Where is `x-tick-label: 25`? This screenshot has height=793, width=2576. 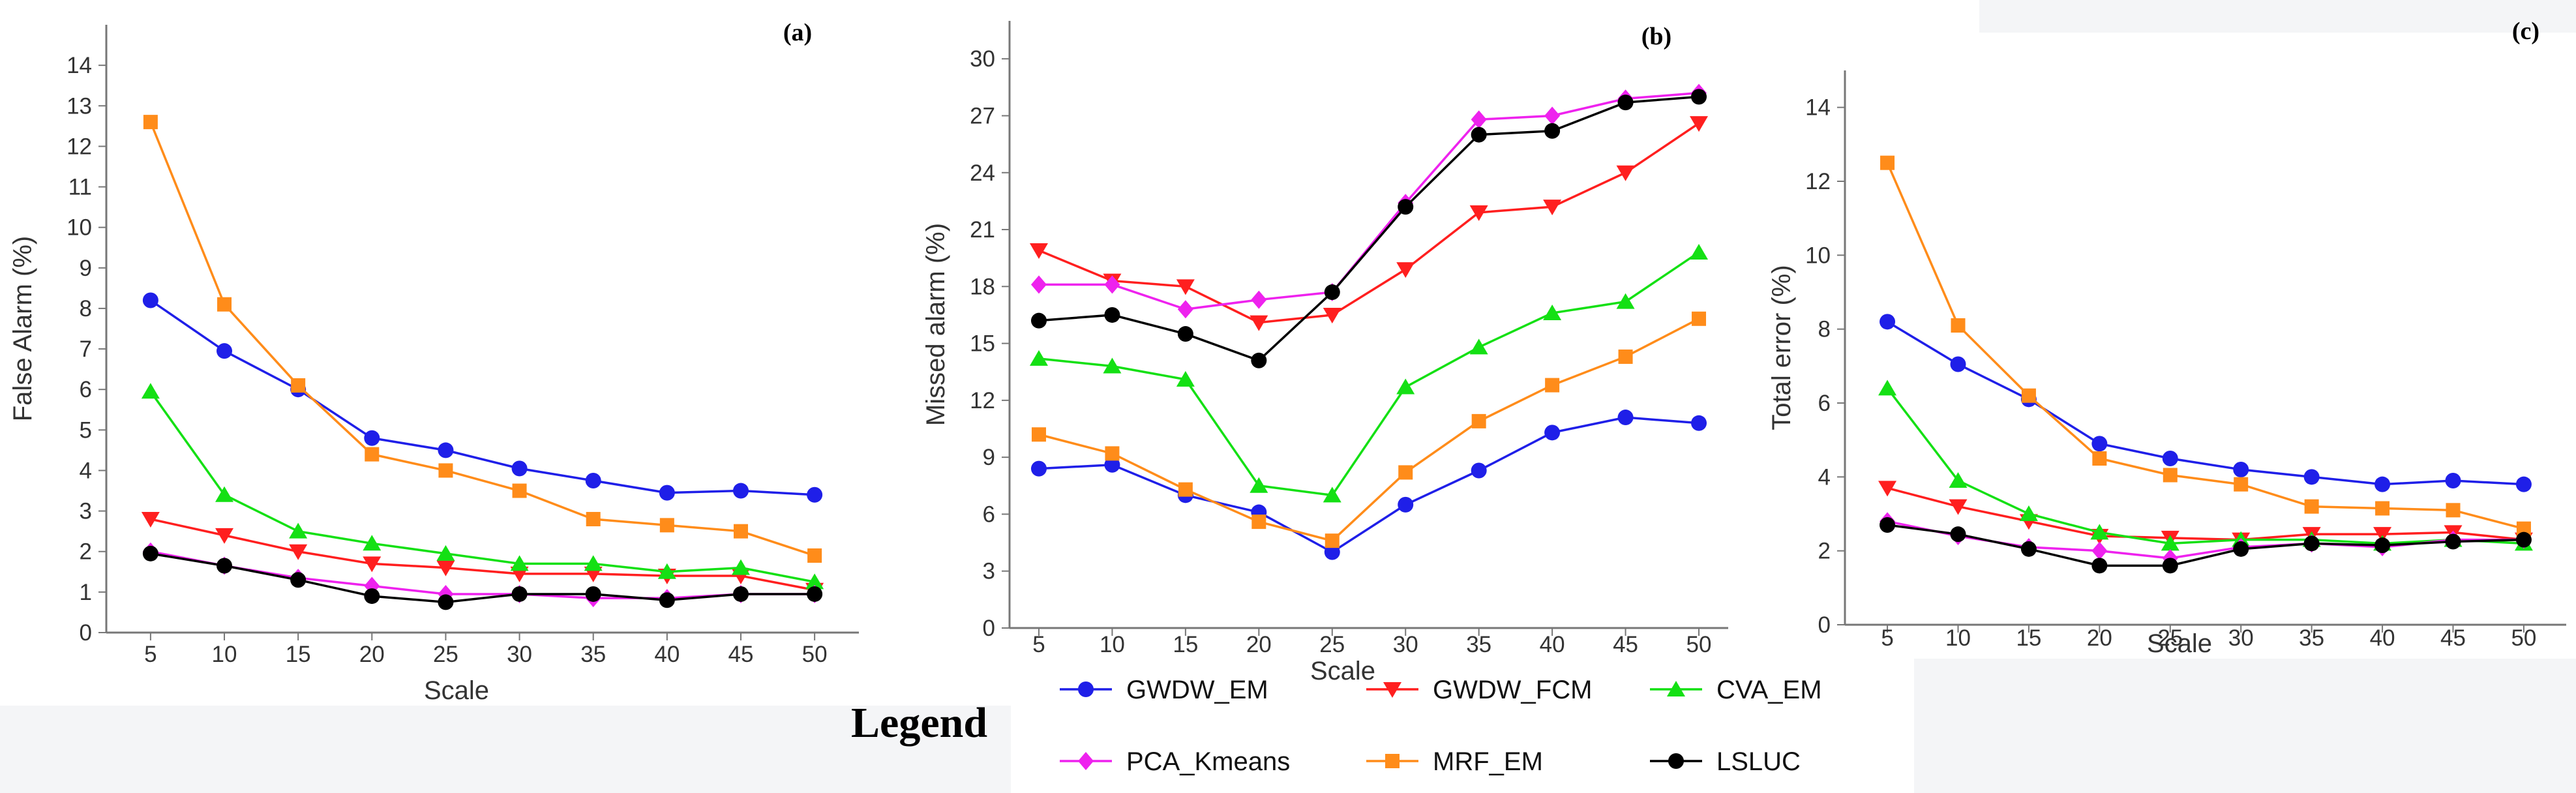 x-tick-label: 25 is located at coordinates (445, 654).